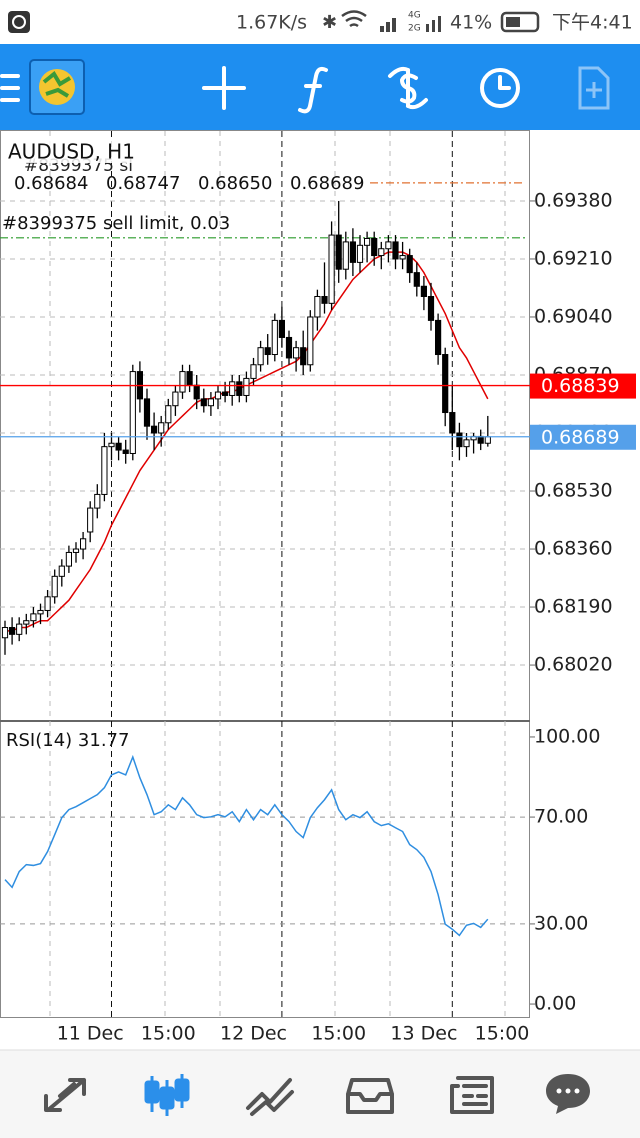  I want to click on status-bar, so click(320, 22).